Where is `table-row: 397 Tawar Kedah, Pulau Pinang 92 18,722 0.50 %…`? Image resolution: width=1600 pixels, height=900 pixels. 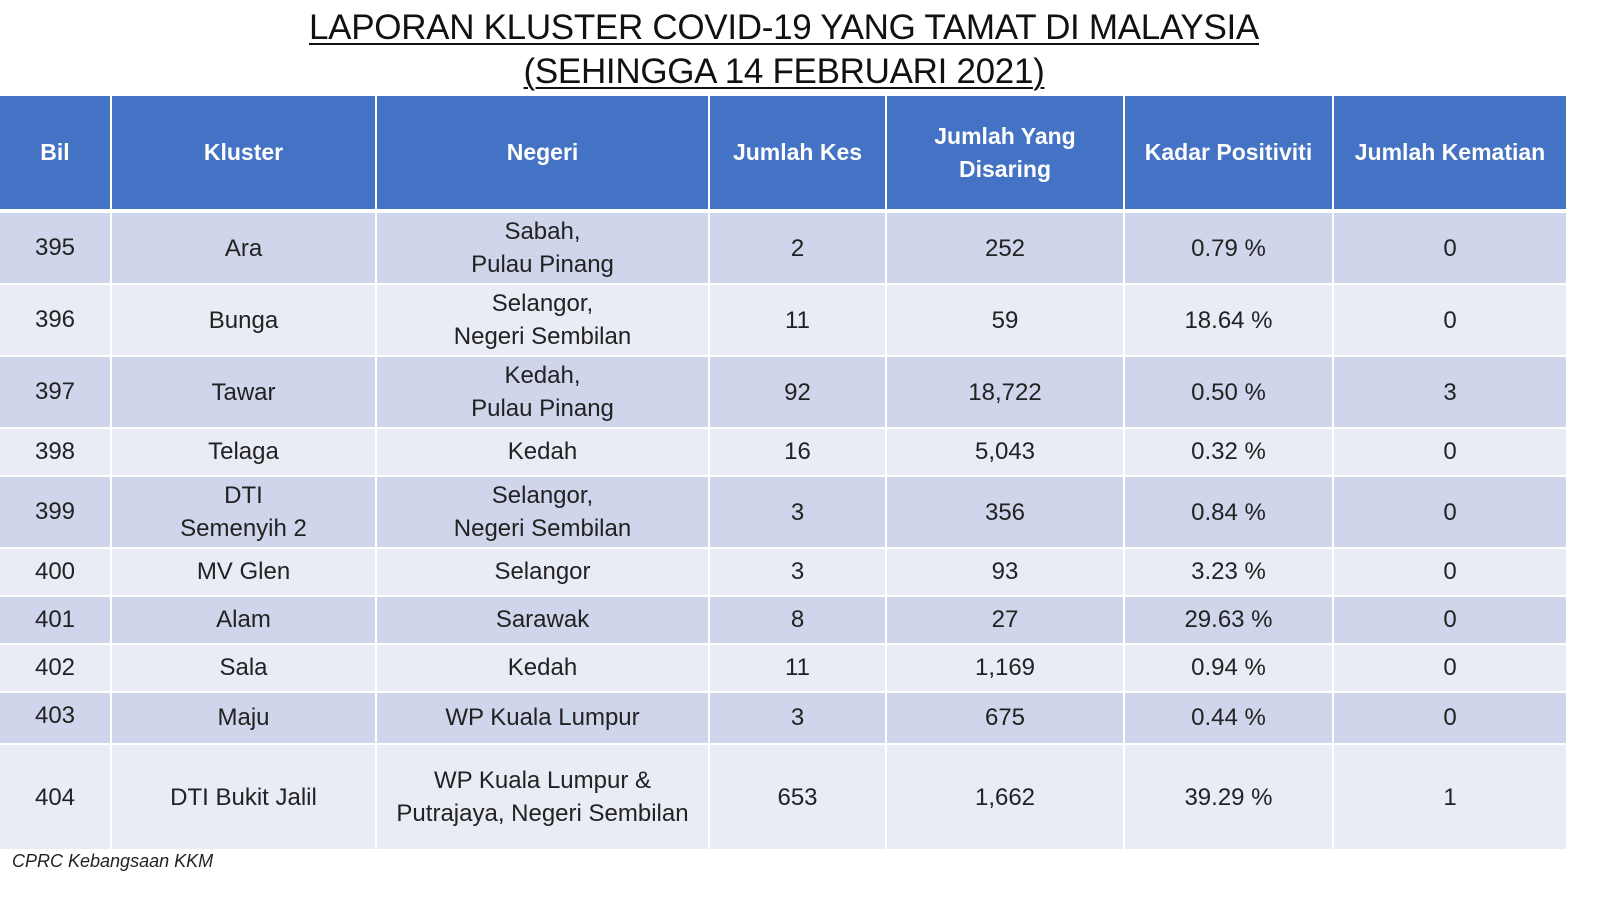
table-row: 397 Tawar Kedah, Pulau Pinang 92 18,722 0.50 %… is located at coordinates (784, 393).